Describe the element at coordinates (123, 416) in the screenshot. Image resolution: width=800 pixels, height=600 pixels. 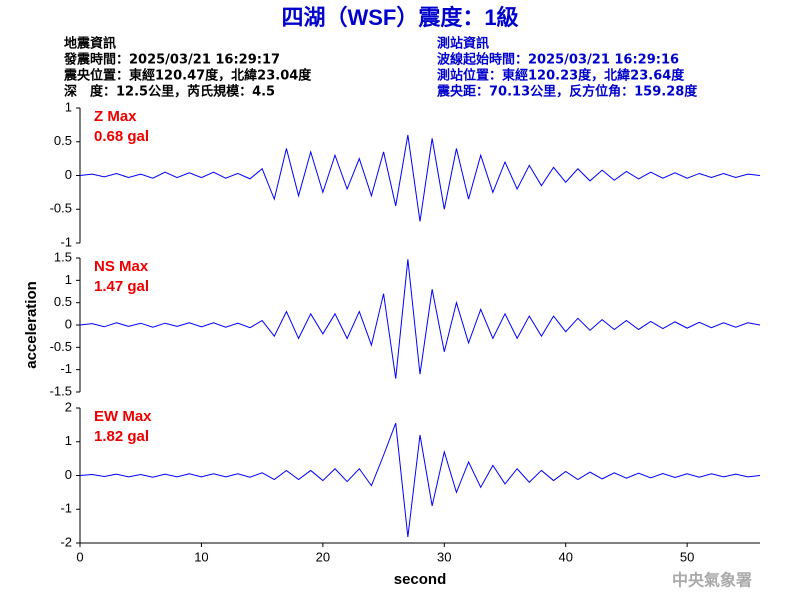
I see `max-annotation: EW Max` at that location.